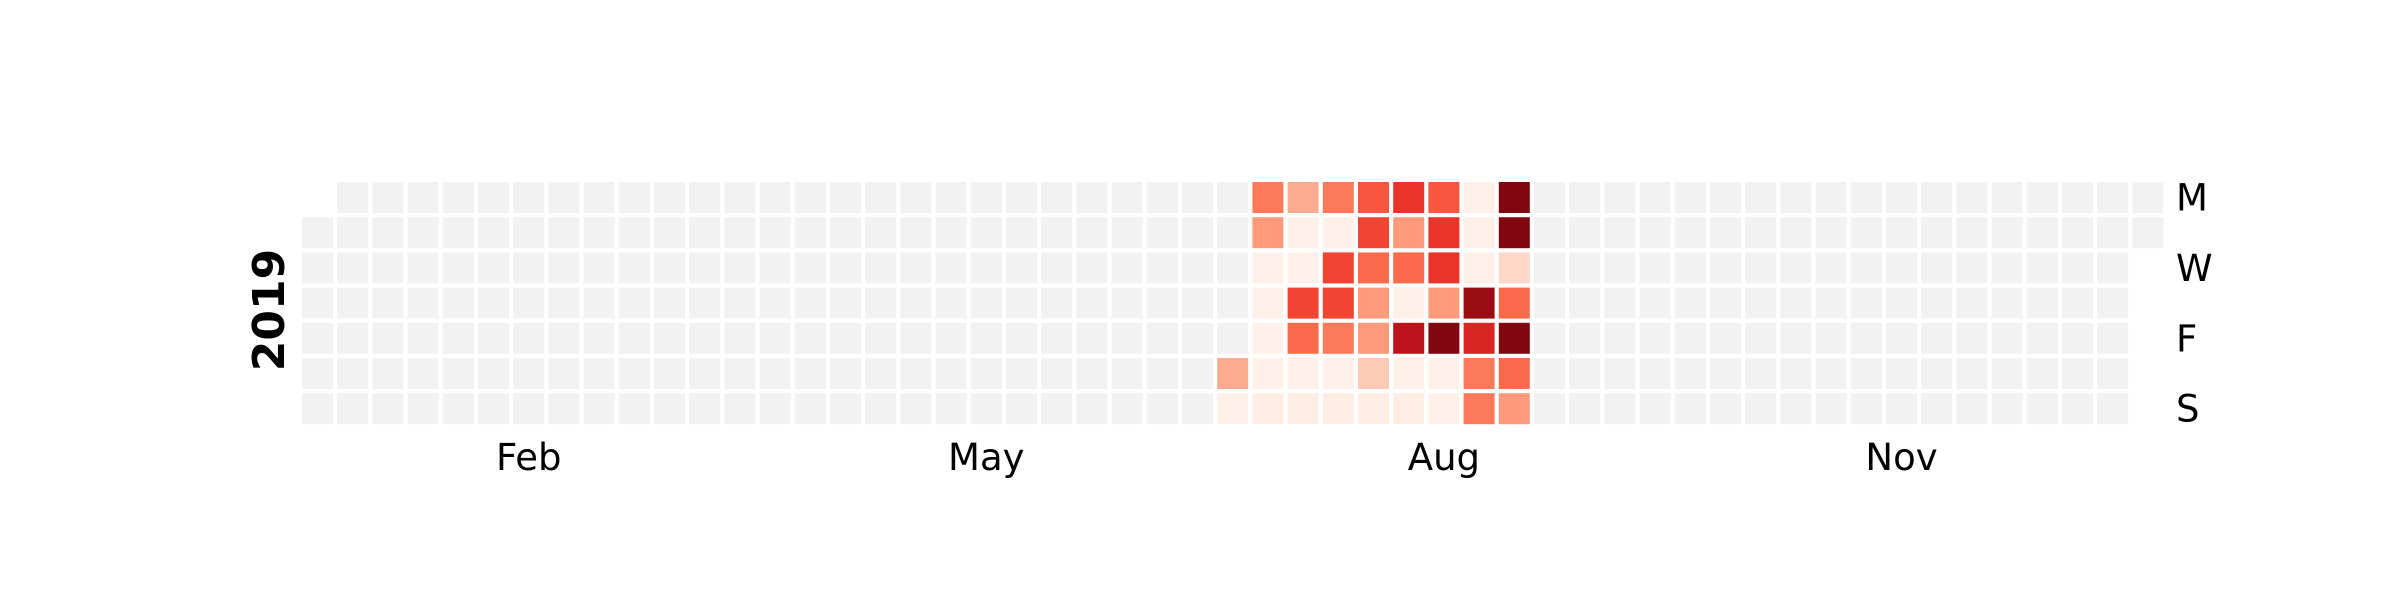  What do you see at coordinates (1217, 457) in the screenshot?
I see `month-labels: Feb May Aug Nov` at bounding box center [1217, 457].